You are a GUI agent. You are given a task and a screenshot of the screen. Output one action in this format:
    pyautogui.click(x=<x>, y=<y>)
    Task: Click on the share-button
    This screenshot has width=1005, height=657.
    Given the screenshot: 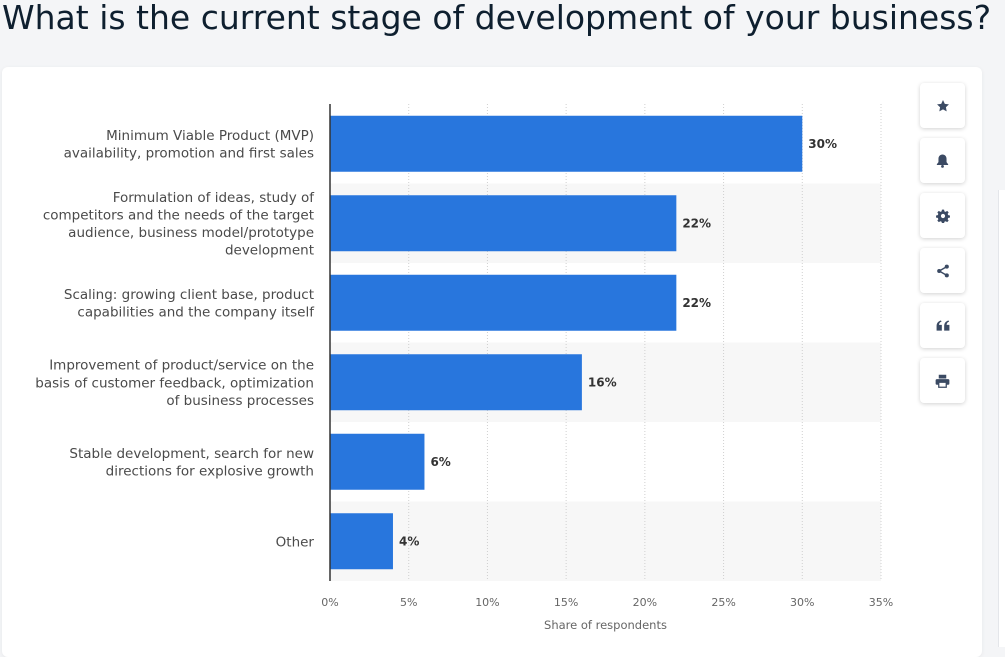 What is the action you would take?
    pyautogui.click(x=942, y=270)
    